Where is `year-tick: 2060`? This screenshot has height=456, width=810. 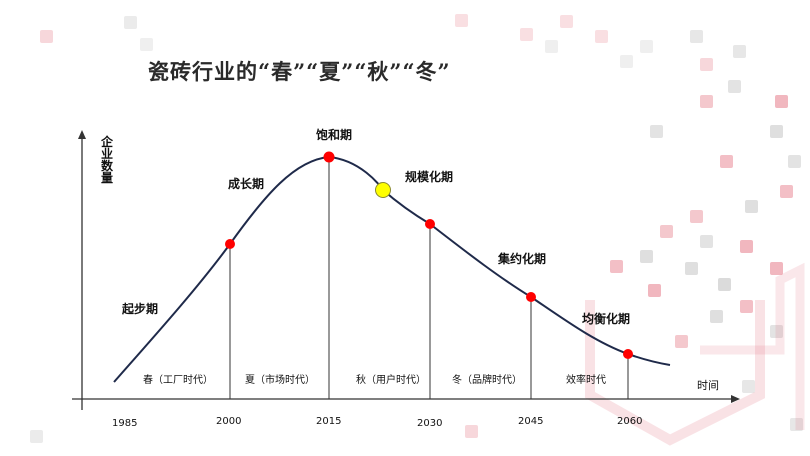 year-tick: 2060 is located at coordinates (630, 421).